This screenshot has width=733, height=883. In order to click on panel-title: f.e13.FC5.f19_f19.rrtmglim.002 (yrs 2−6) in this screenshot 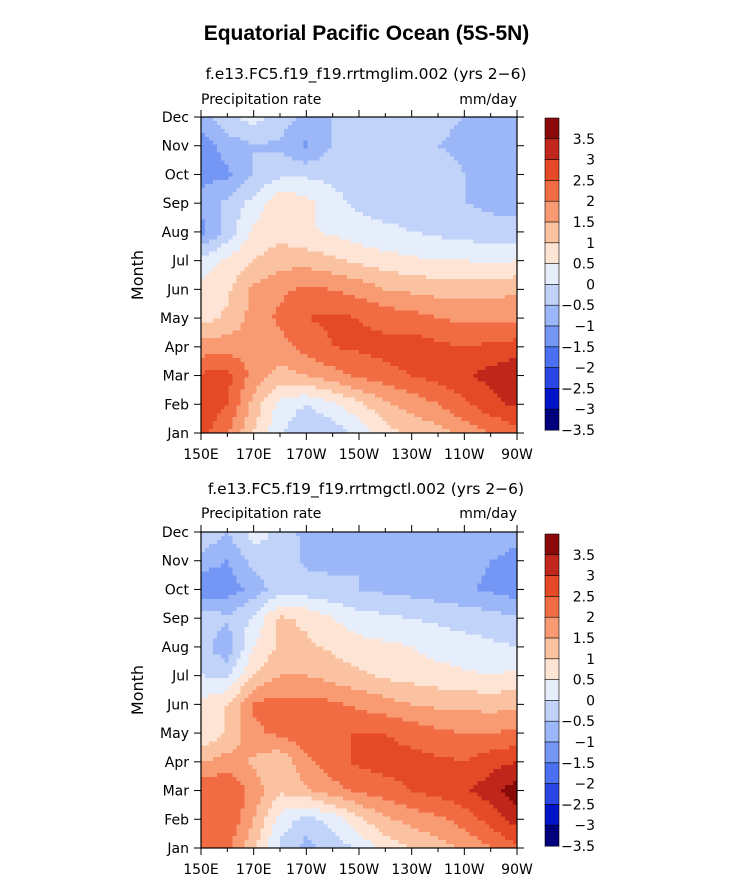, I will do `click(366, 74)`.